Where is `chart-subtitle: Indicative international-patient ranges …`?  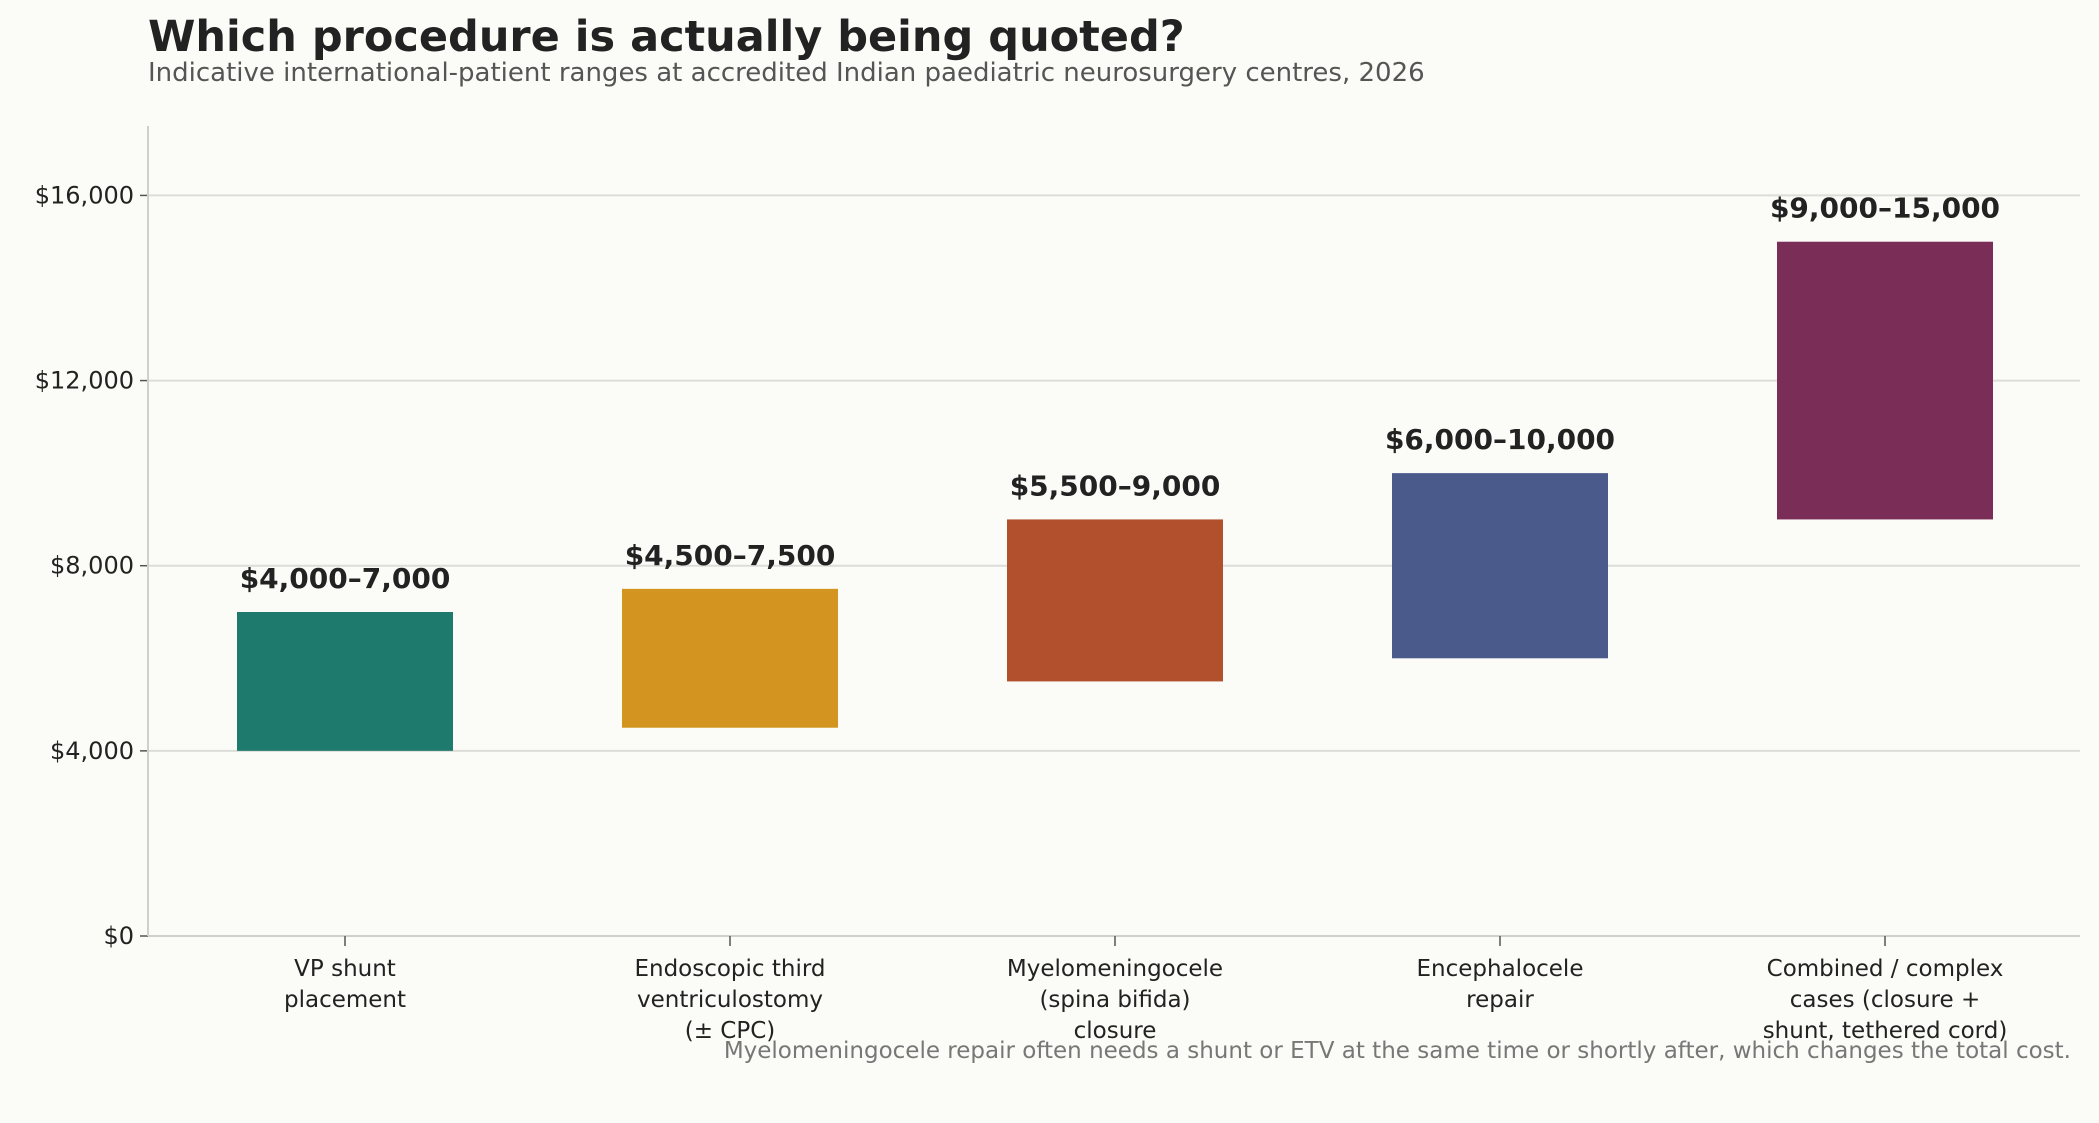 chart-subtitle: Indicative international-patient ranges … is located at coordinates (786, 73).